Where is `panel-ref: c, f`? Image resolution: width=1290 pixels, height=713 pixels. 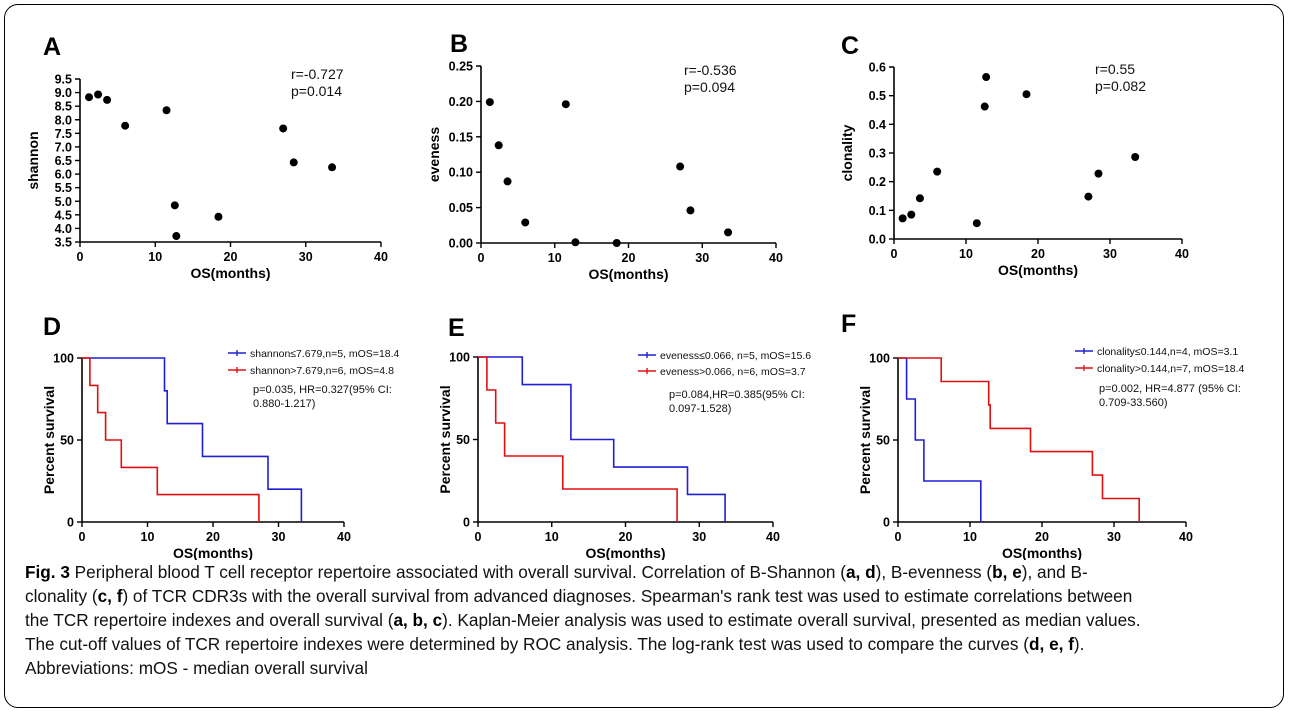
panel-ref: c, f is located at coordinates (110, 596).